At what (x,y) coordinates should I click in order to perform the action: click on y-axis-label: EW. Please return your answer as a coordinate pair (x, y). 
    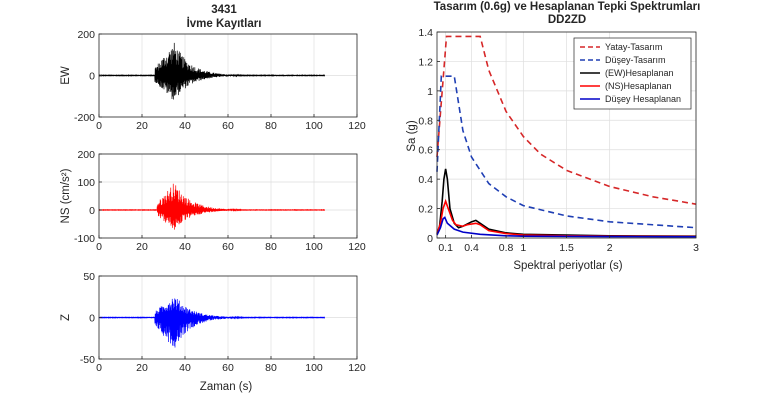
    Looking at the image, I should click on (66, 75).